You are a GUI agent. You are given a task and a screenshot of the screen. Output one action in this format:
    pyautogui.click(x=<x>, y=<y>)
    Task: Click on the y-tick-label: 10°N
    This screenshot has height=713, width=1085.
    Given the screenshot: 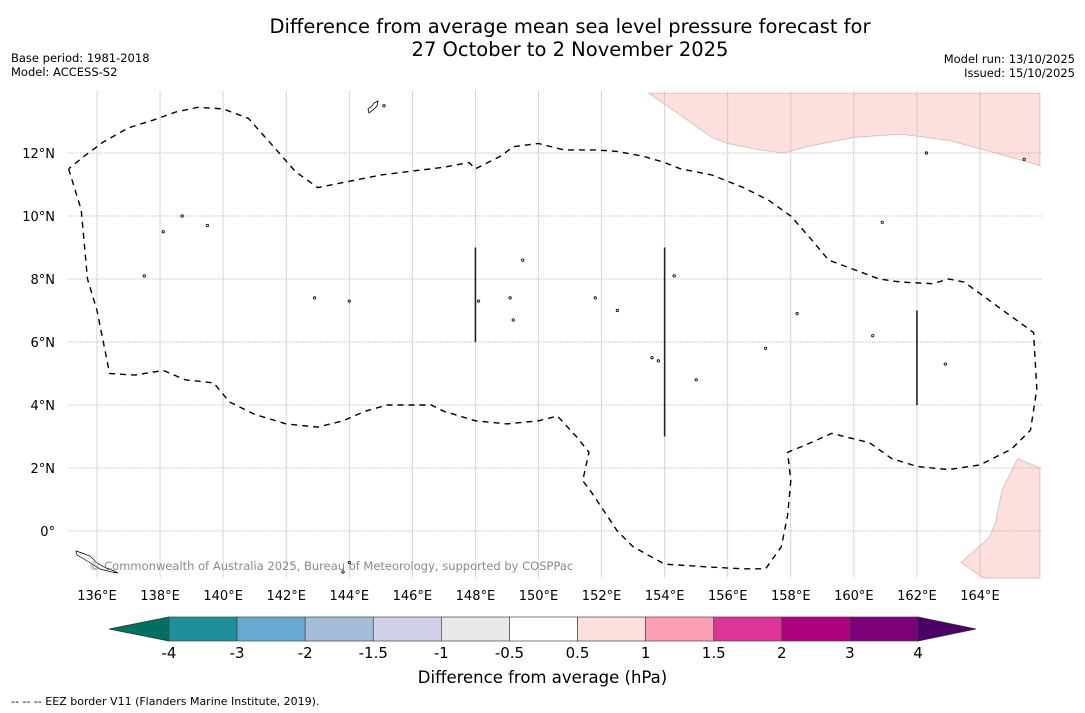 What is the action you would take?
    pyautogui.click(x=38, y=217)
    